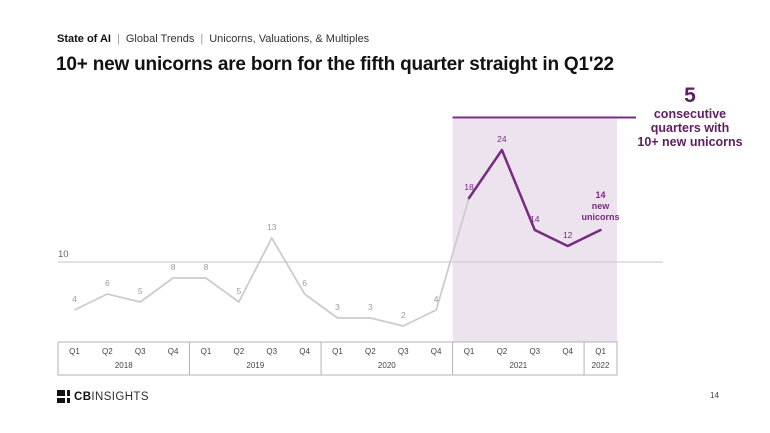 This screenshot has height=433, width=770. Describe the element at coordinates (403, 315) in the screenshot. I see `data-point-label: 2` at that location.